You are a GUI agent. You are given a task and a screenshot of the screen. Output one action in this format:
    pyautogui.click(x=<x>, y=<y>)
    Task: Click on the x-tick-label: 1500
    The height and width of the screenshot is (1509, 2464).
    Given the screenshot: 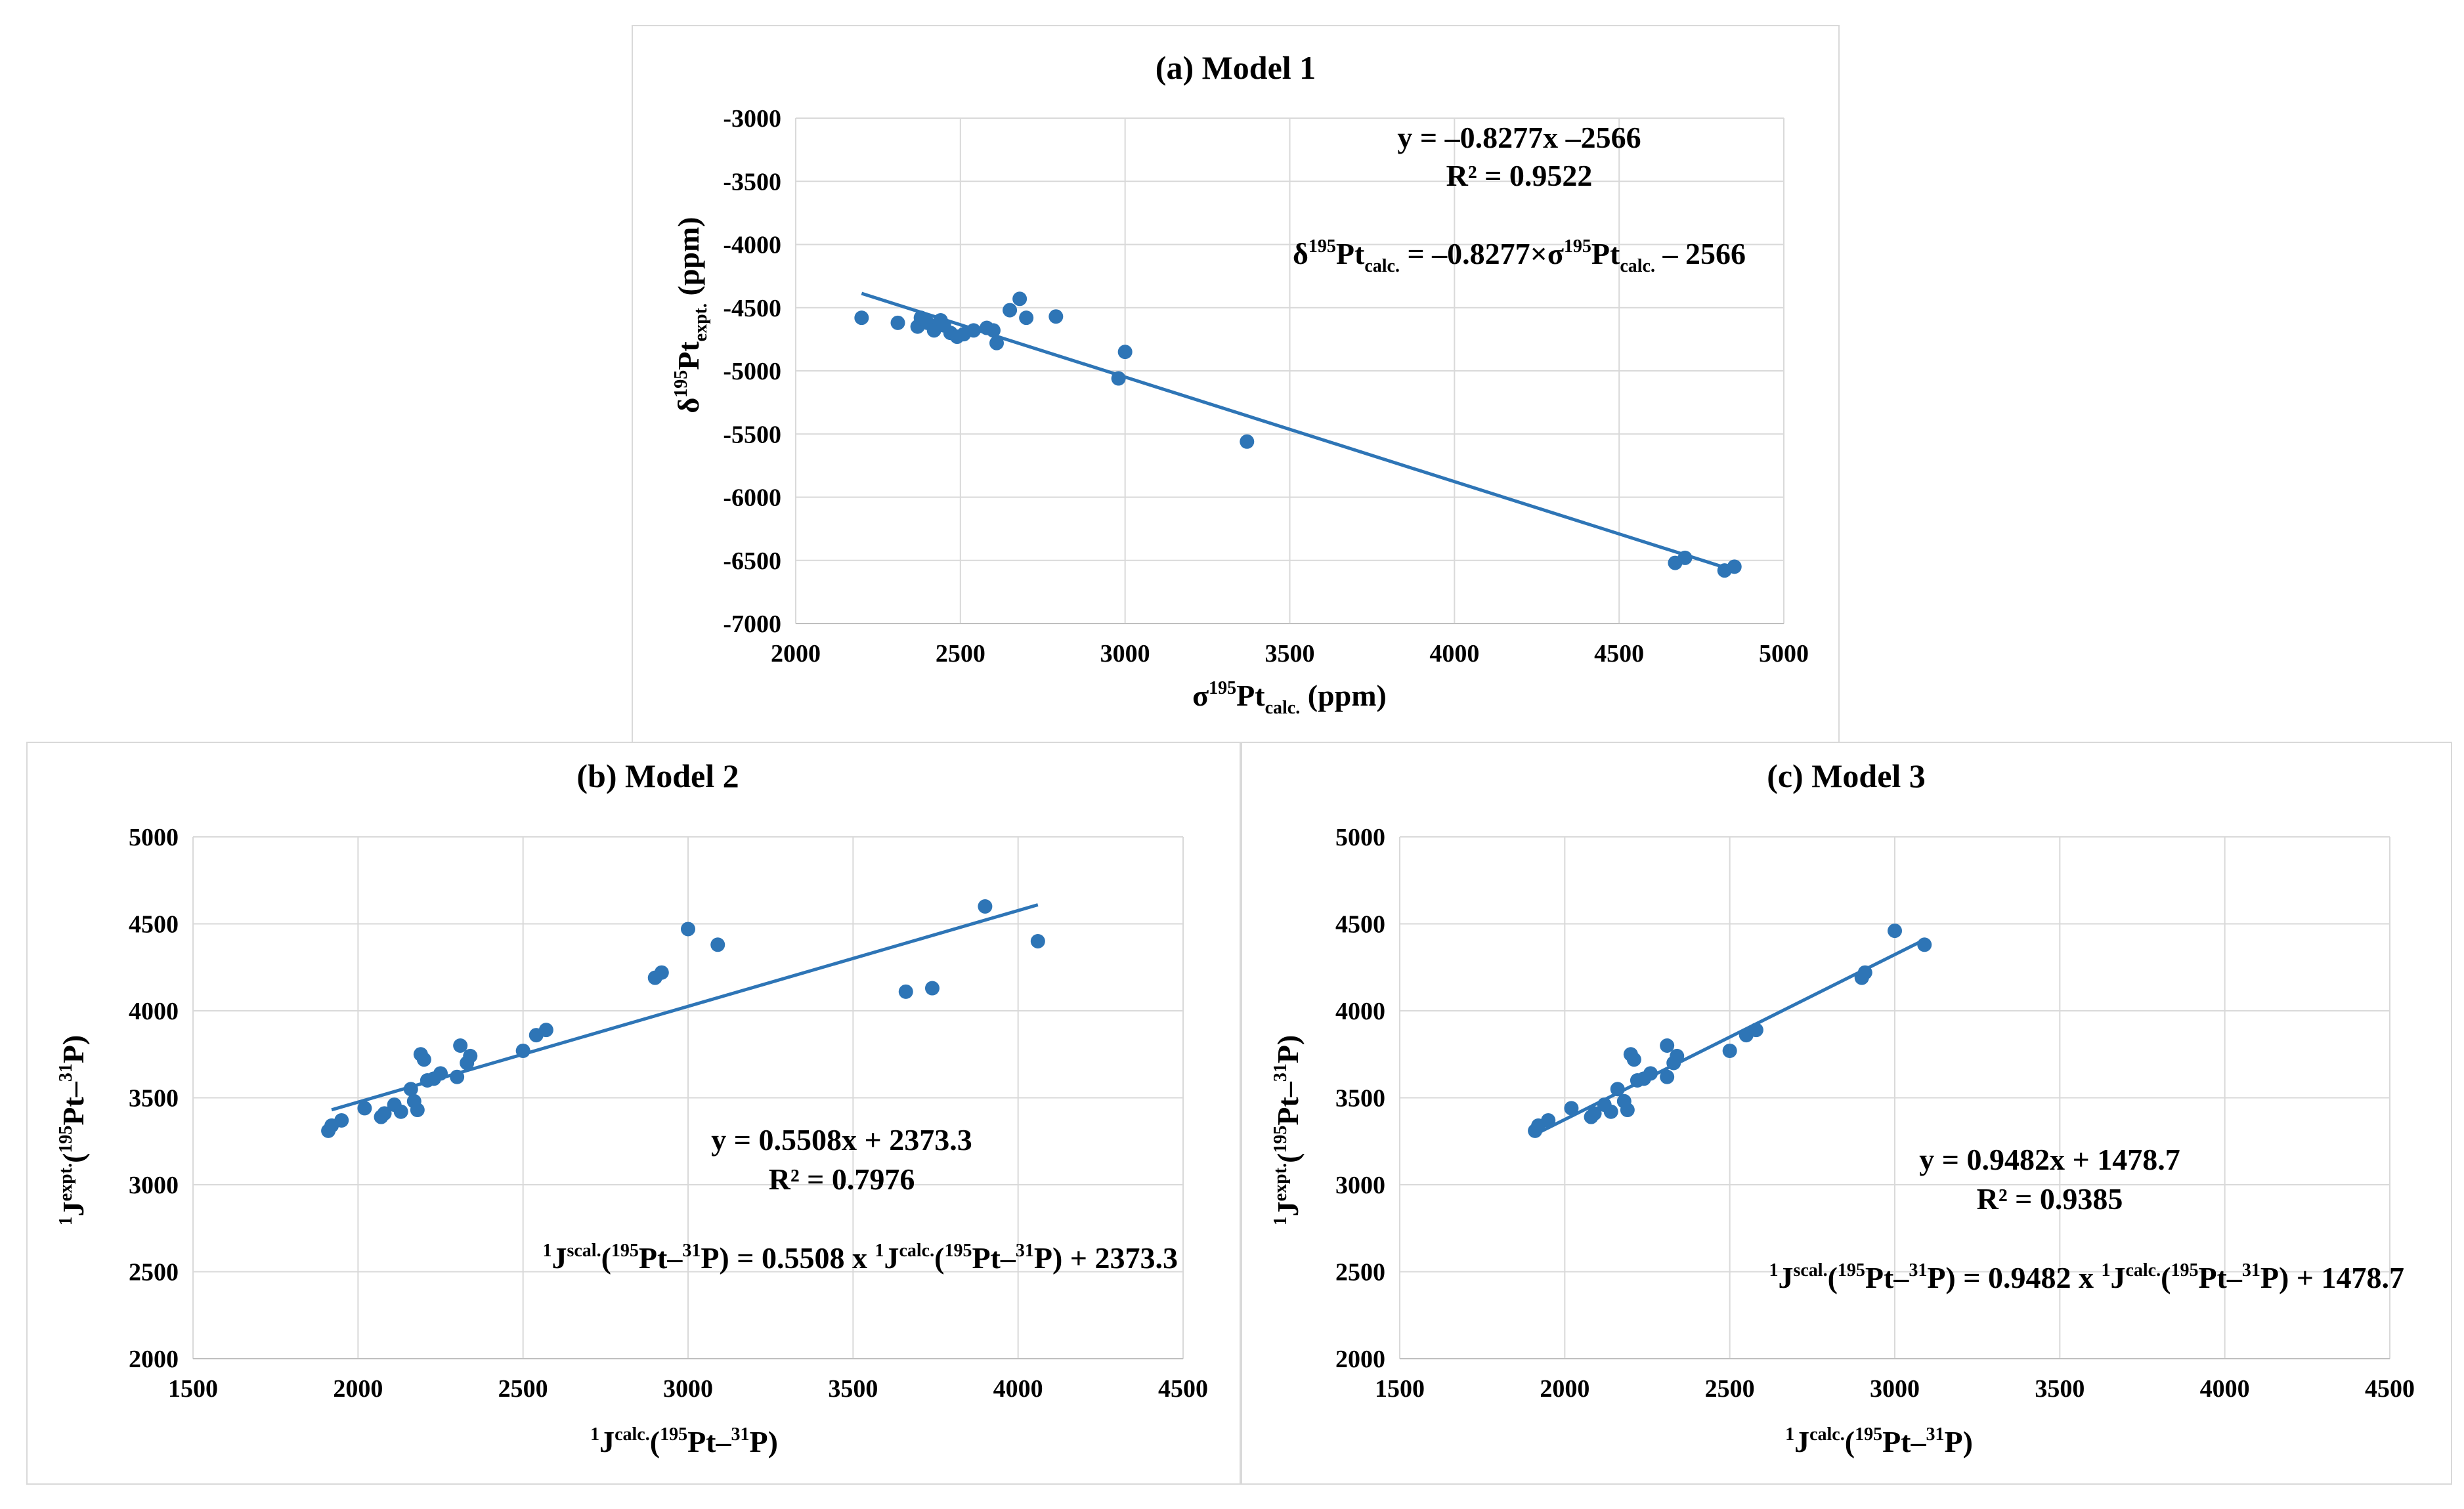 What is the action you would take?
    pyautogui.click(x=1400, y=1389)
    